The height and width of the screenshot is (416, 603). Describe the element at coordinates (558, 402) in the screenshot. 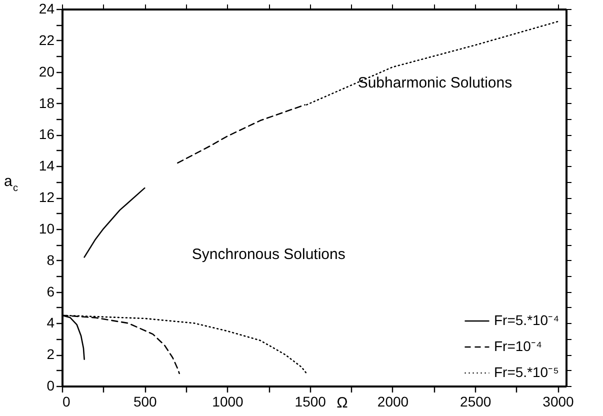

I see `x-tick-label: 3000` at that location.